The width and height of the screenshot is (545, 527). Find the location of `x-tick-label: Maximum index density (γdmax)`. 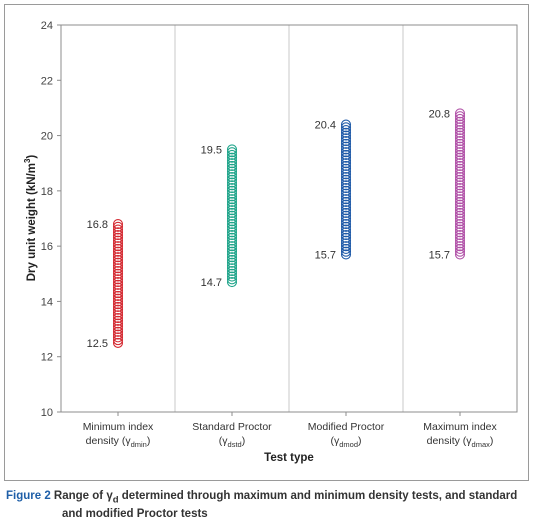

x-tick-label: Maximum index density (γdmax) is located at coordinates (460, 435).